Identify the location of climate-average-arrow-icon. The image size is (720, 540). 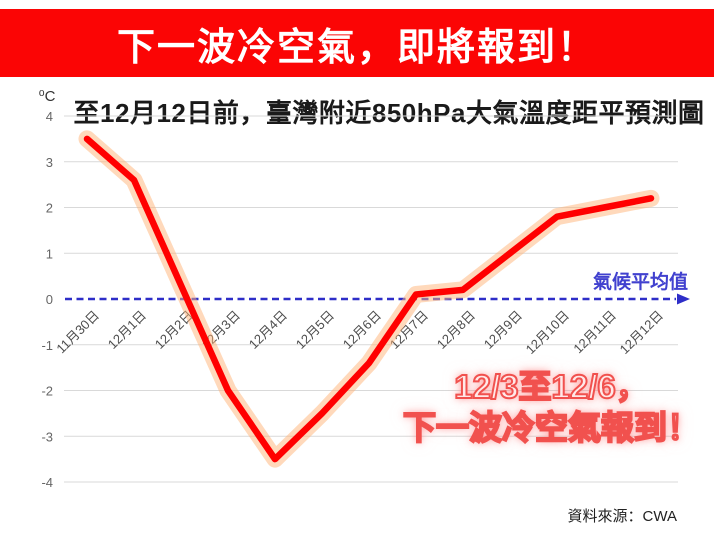
(683, 299).